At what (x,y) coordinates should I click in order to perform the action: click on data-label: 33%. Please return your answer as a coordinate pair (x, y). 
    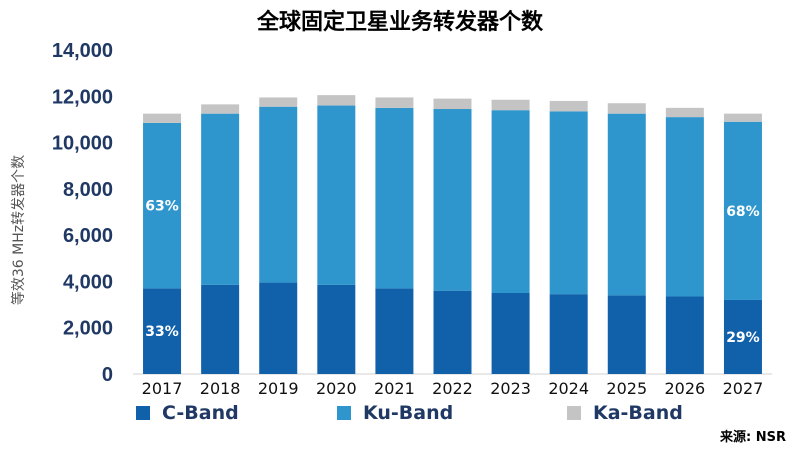
    Looking at the image, I should click on (162, 332).